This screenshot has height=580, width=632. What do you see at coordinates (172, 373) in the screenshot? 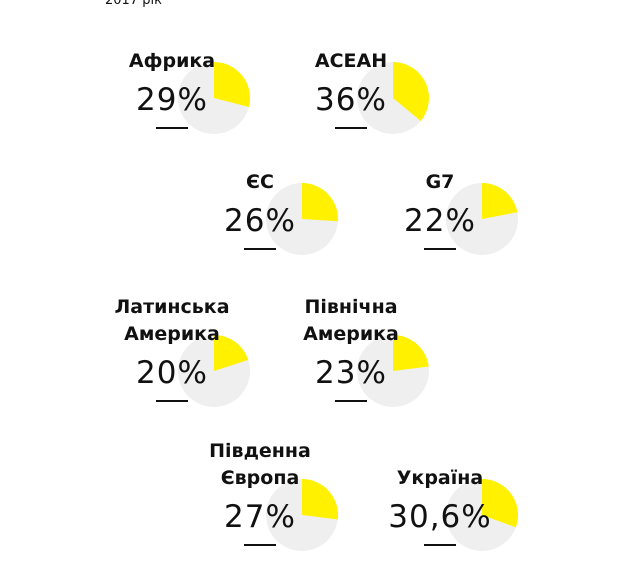
I see `value-label: 20%` at bounding box center [172, 373].